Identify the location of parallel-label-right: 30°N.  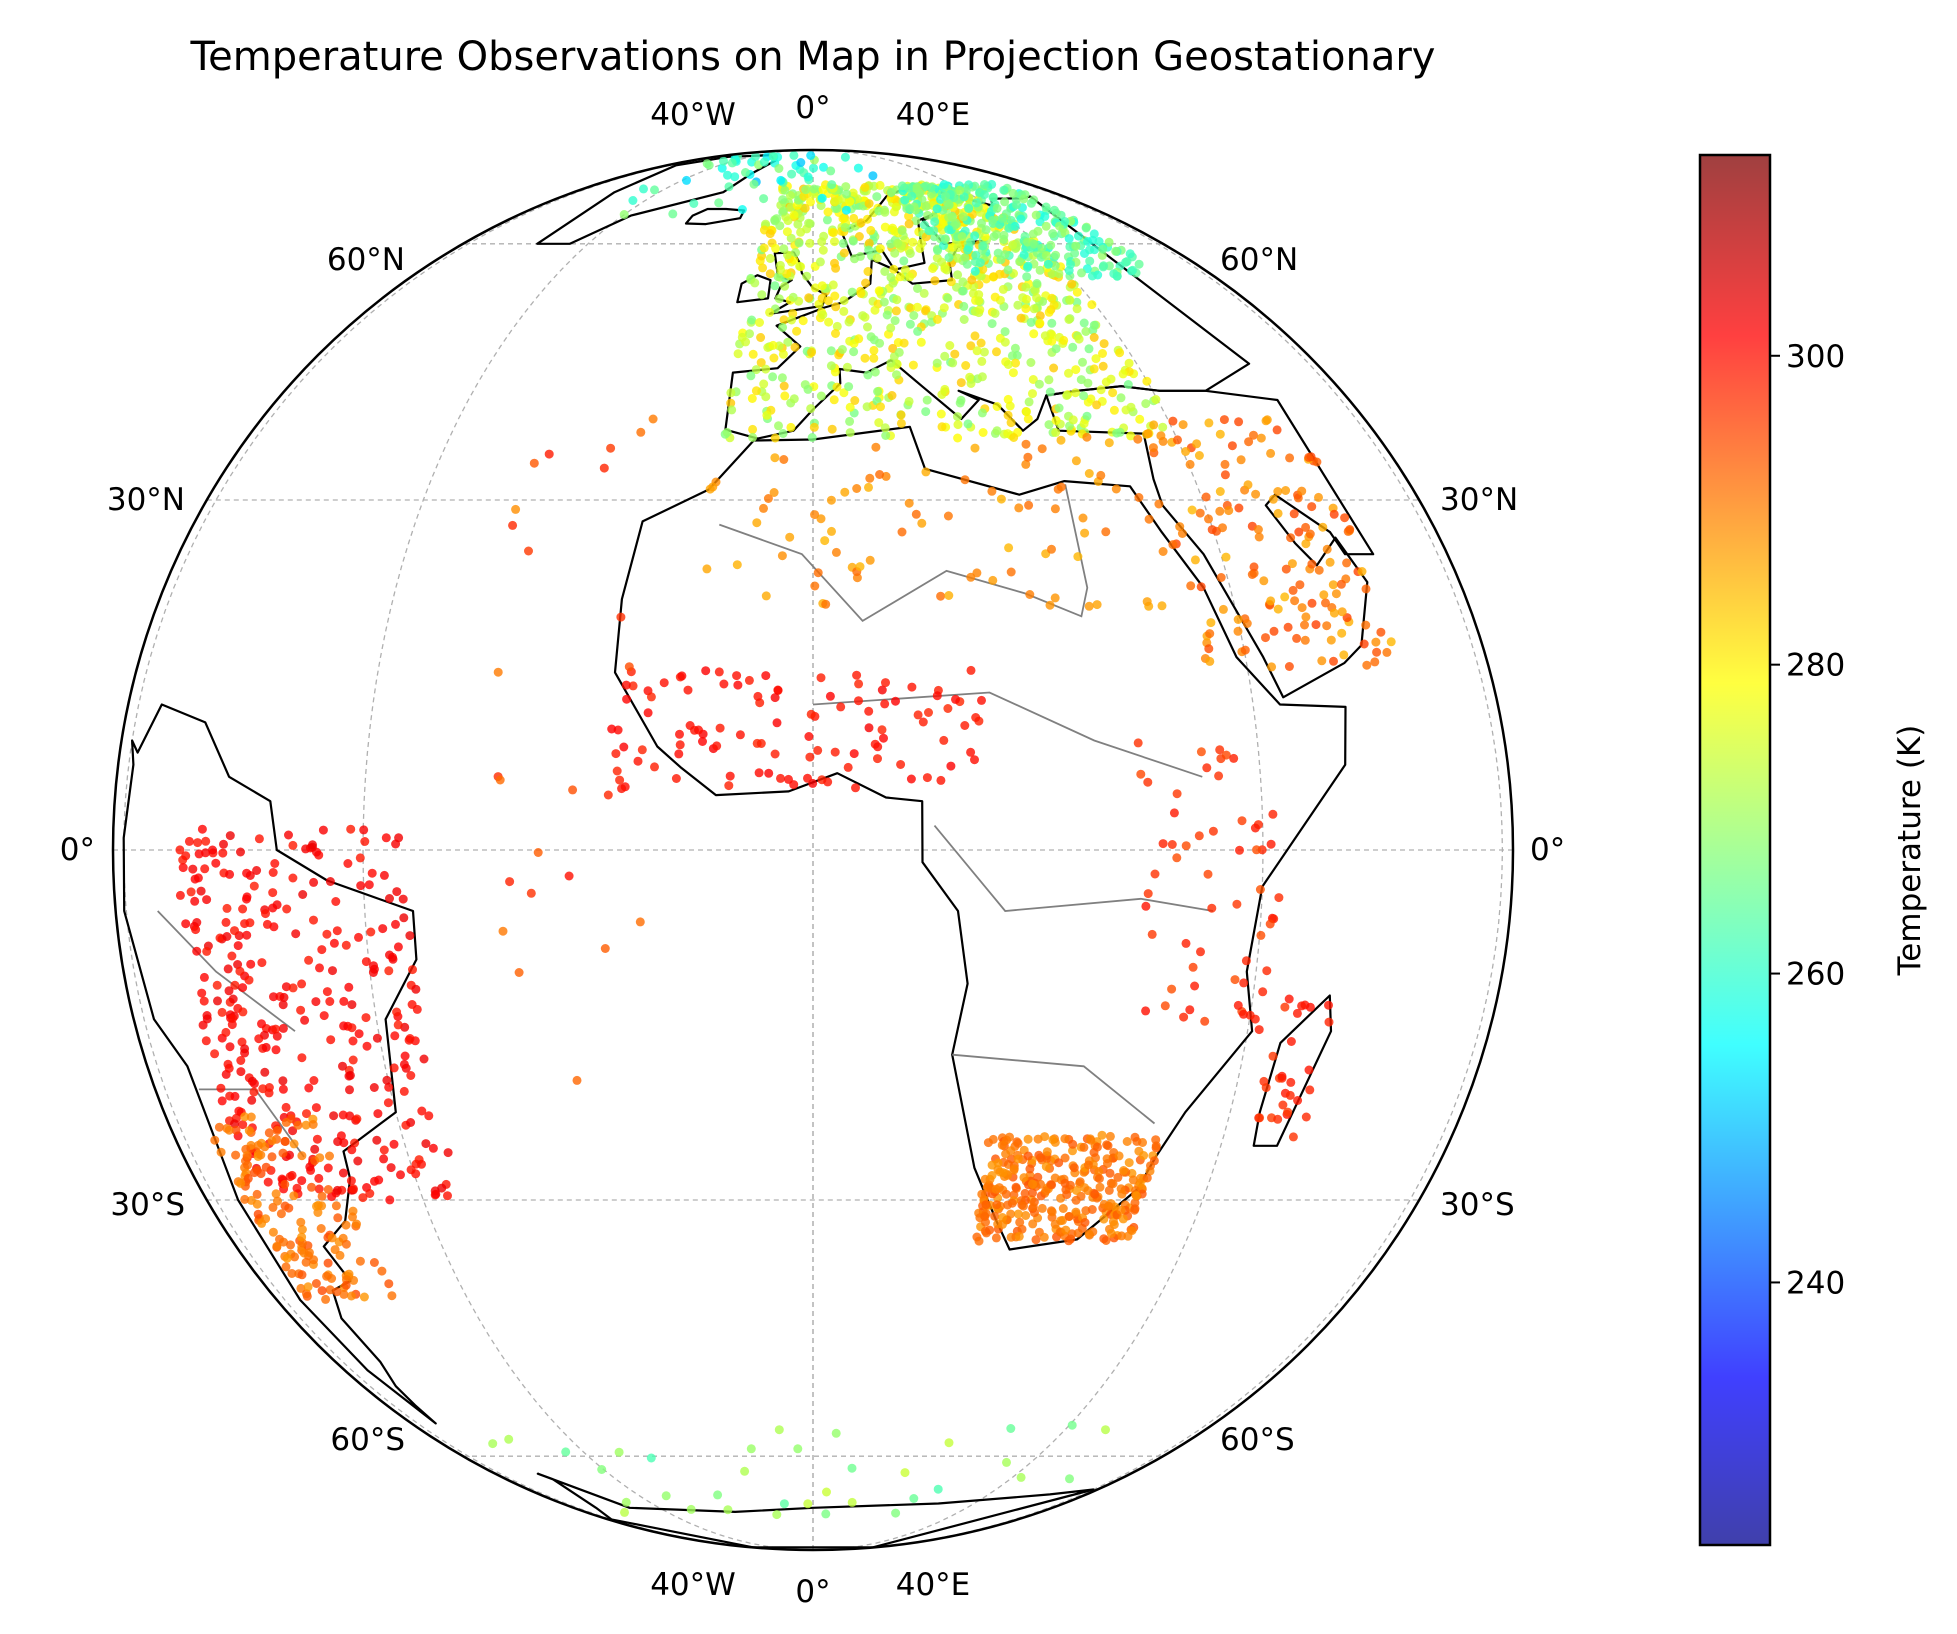
(1479, 500).